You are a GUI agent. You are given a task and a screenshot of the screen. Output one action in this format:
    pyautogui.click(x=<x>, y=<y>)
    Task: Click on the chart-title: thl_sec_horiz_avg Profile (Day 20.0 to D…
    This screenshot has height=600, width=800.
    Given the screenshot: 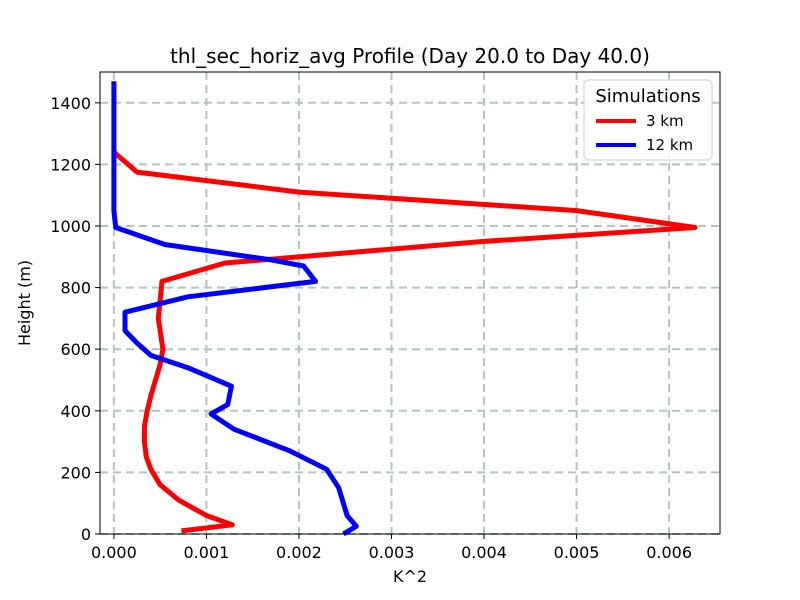 What is the action you would take?
    pyautogui.click(x=410, y=56)
    